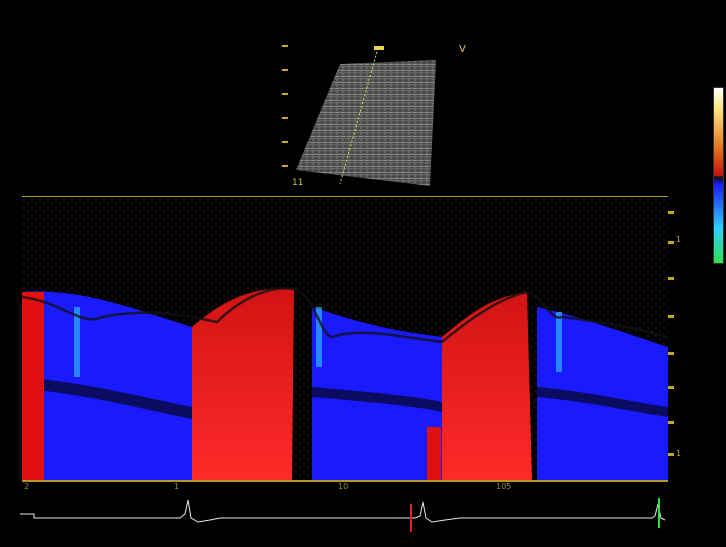 Image resolution: width=726 pixels, height=547 pixels. Describe the element at coordinates (343, 486) in the screenshot. I see `time-label: 10` at that location.